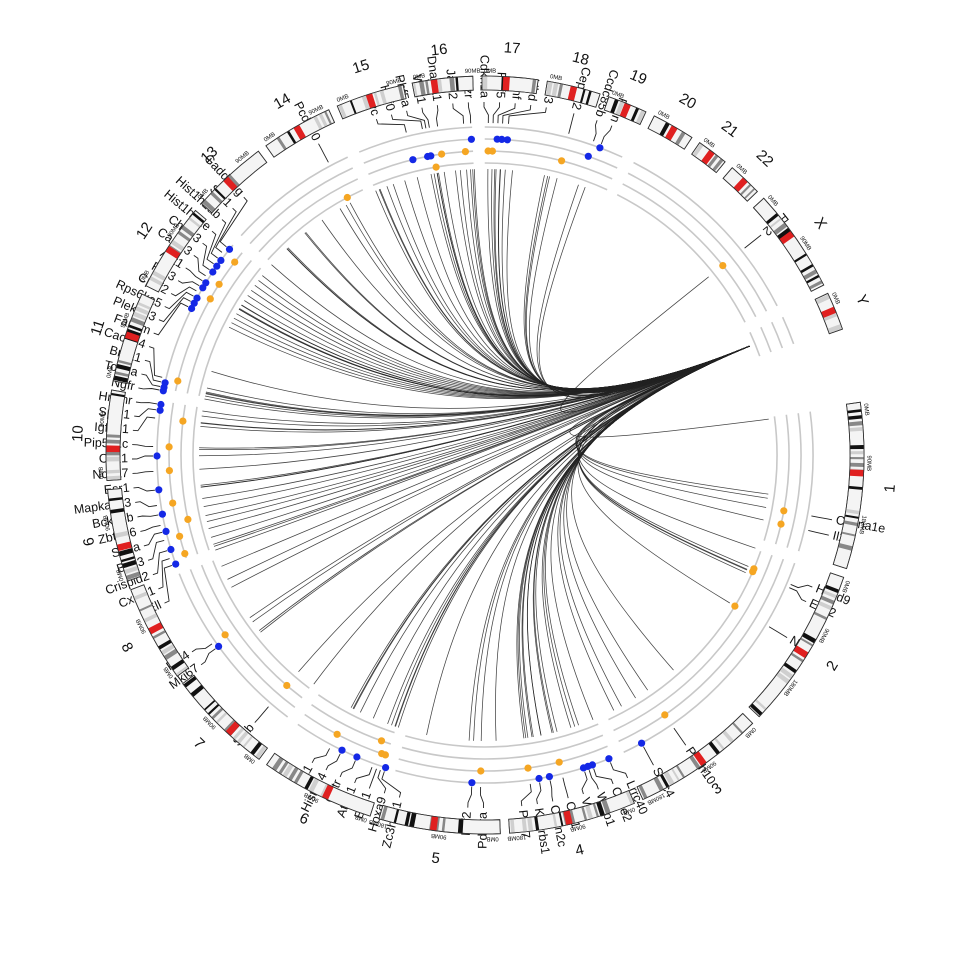 The image size is (960, 965). Describe the element at coordinates (845, 587) in the screenshot. I see `chromosome-2-tick-label: 0MB` at that location.